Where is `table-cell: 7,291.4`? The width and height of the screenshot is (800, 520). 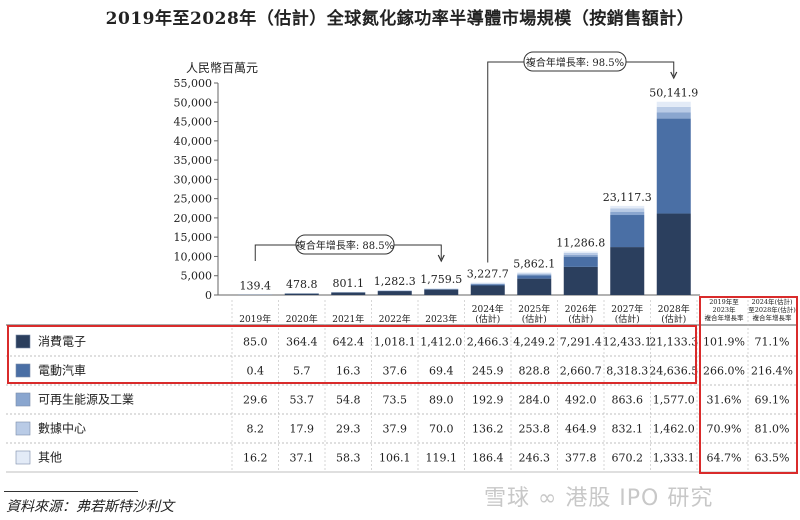 table-cell: 7,291.4 is located at coordinates (581, 342).